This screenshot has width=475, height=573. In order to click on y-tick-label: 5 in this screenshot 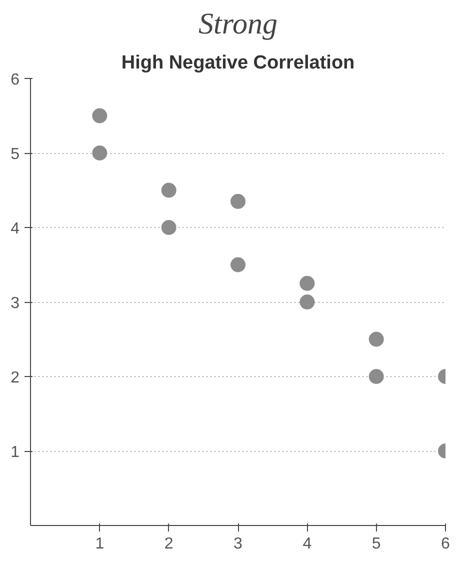, I will do `click(15, 154)`.